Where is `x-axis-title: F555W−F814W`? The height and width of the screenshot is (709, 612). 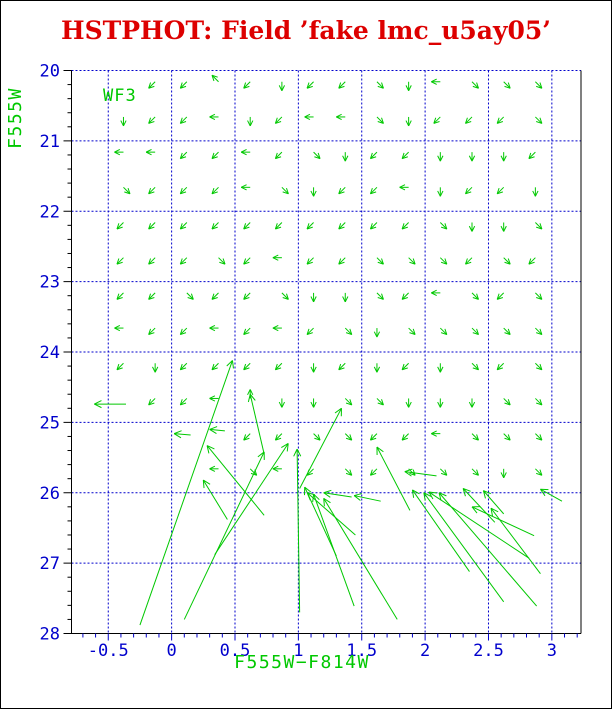 x-axis-title: F555W−F814W is located at coordinates (302, 662).